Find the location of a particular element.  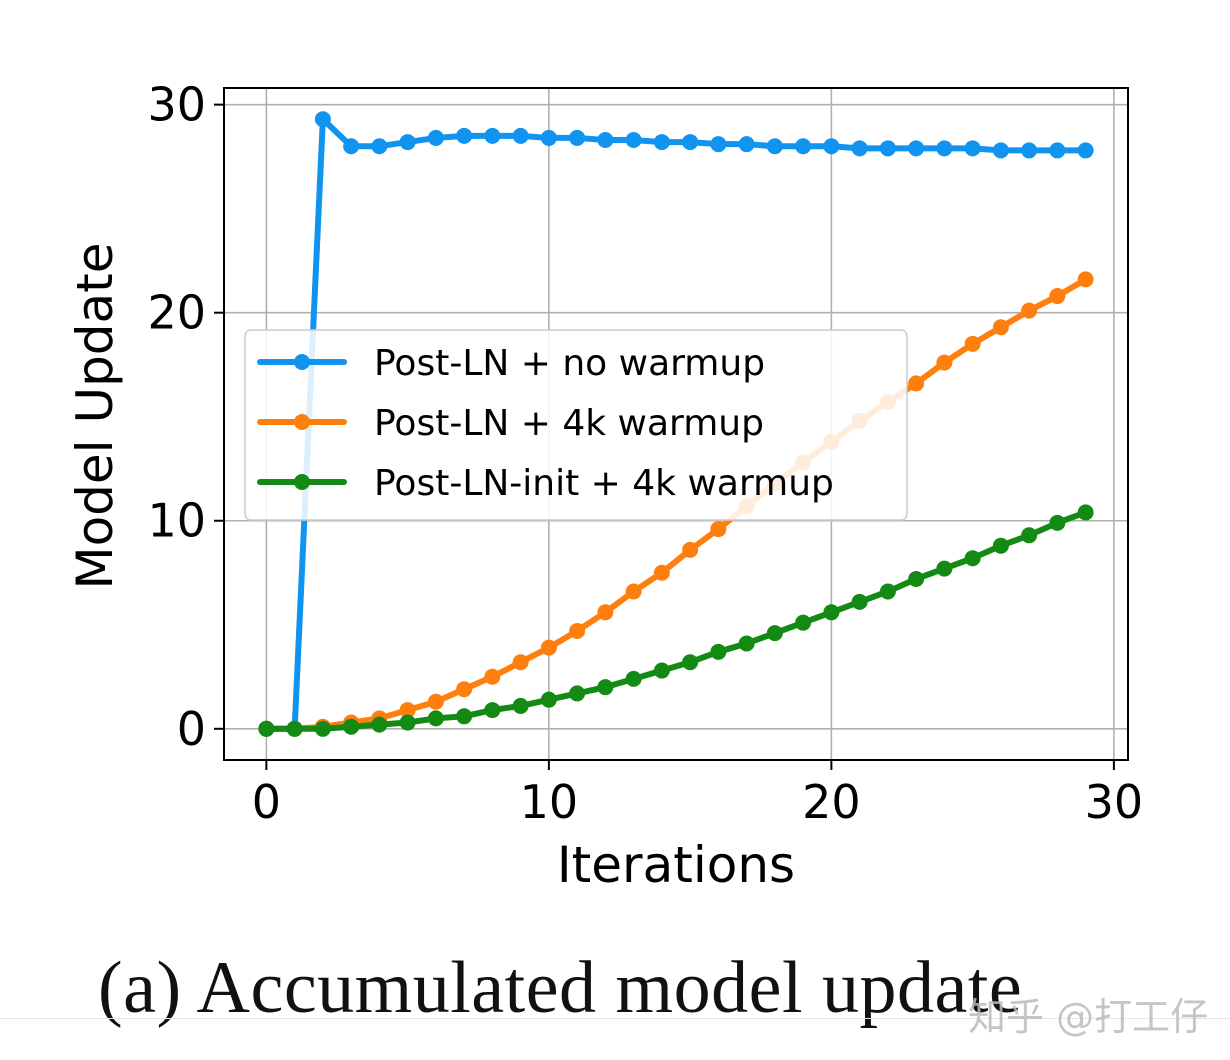

y-tick-label: 30 is located at coordinates (176, 105).